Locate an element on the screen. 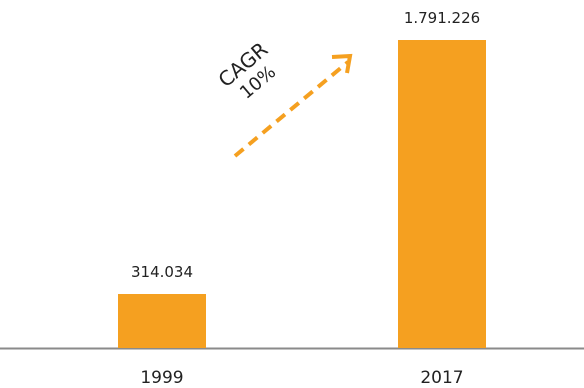  data-label-1999: 314.034 is located at coordinates (162, 272).